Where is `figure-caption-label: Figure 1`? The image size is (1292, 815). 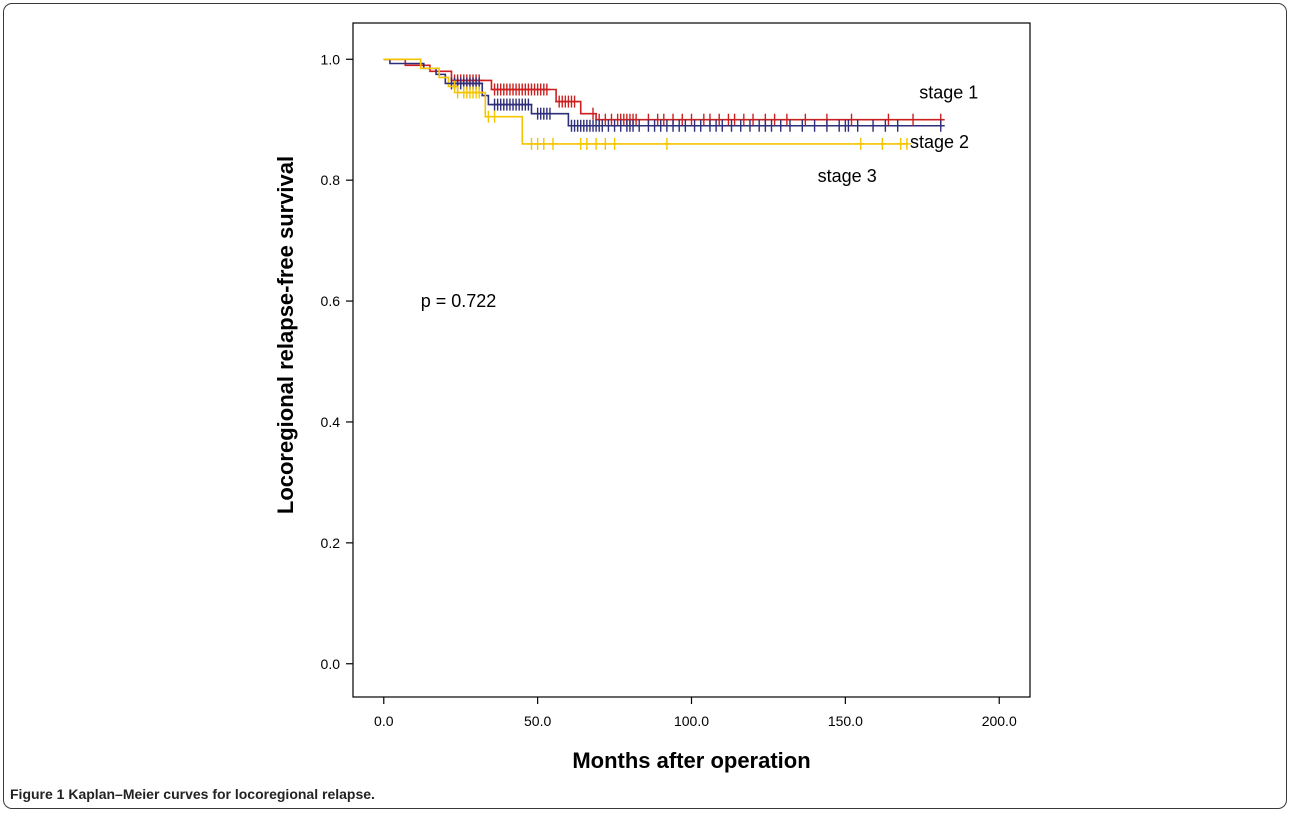
figure-caption-label: Figure 1 is located at coordinates (37, 794).